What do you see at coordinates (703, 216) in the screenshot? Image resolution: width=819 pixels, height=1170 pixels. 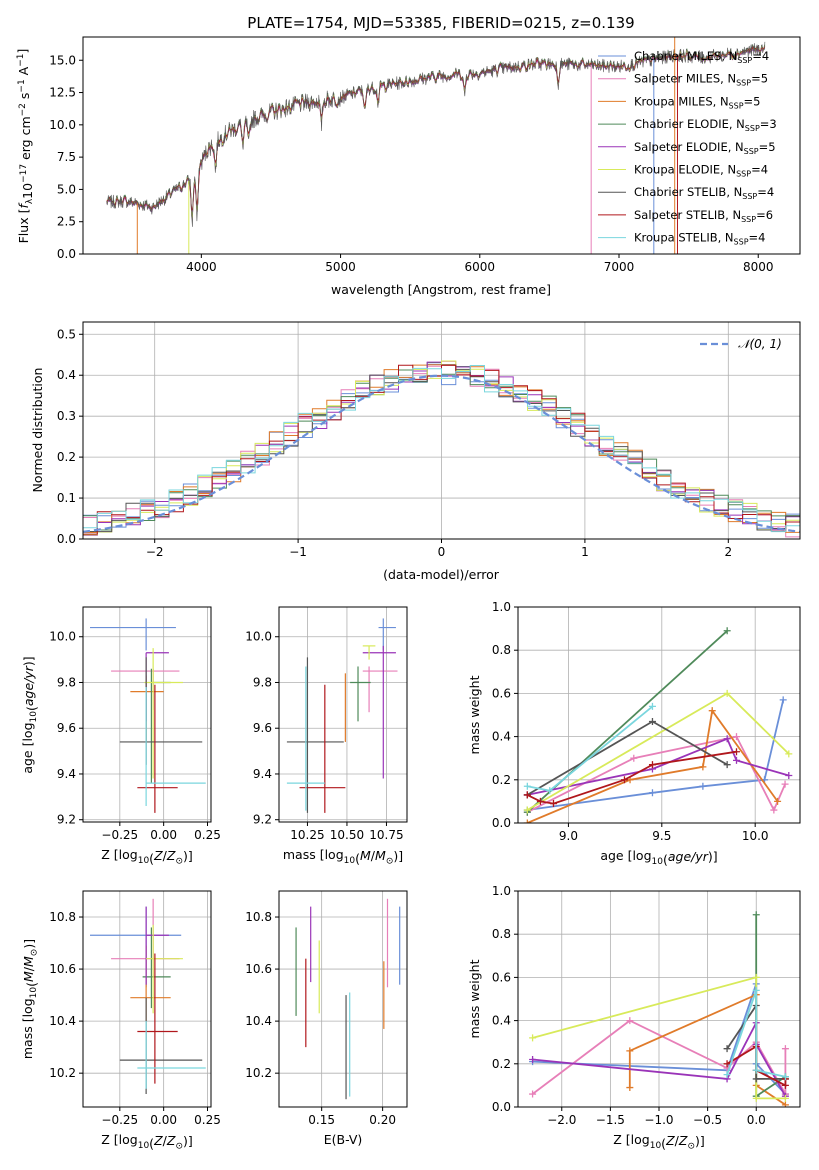 I see `legend-label: Salpeter STELIB, NSSP=6` at bounding box center [703, 216].